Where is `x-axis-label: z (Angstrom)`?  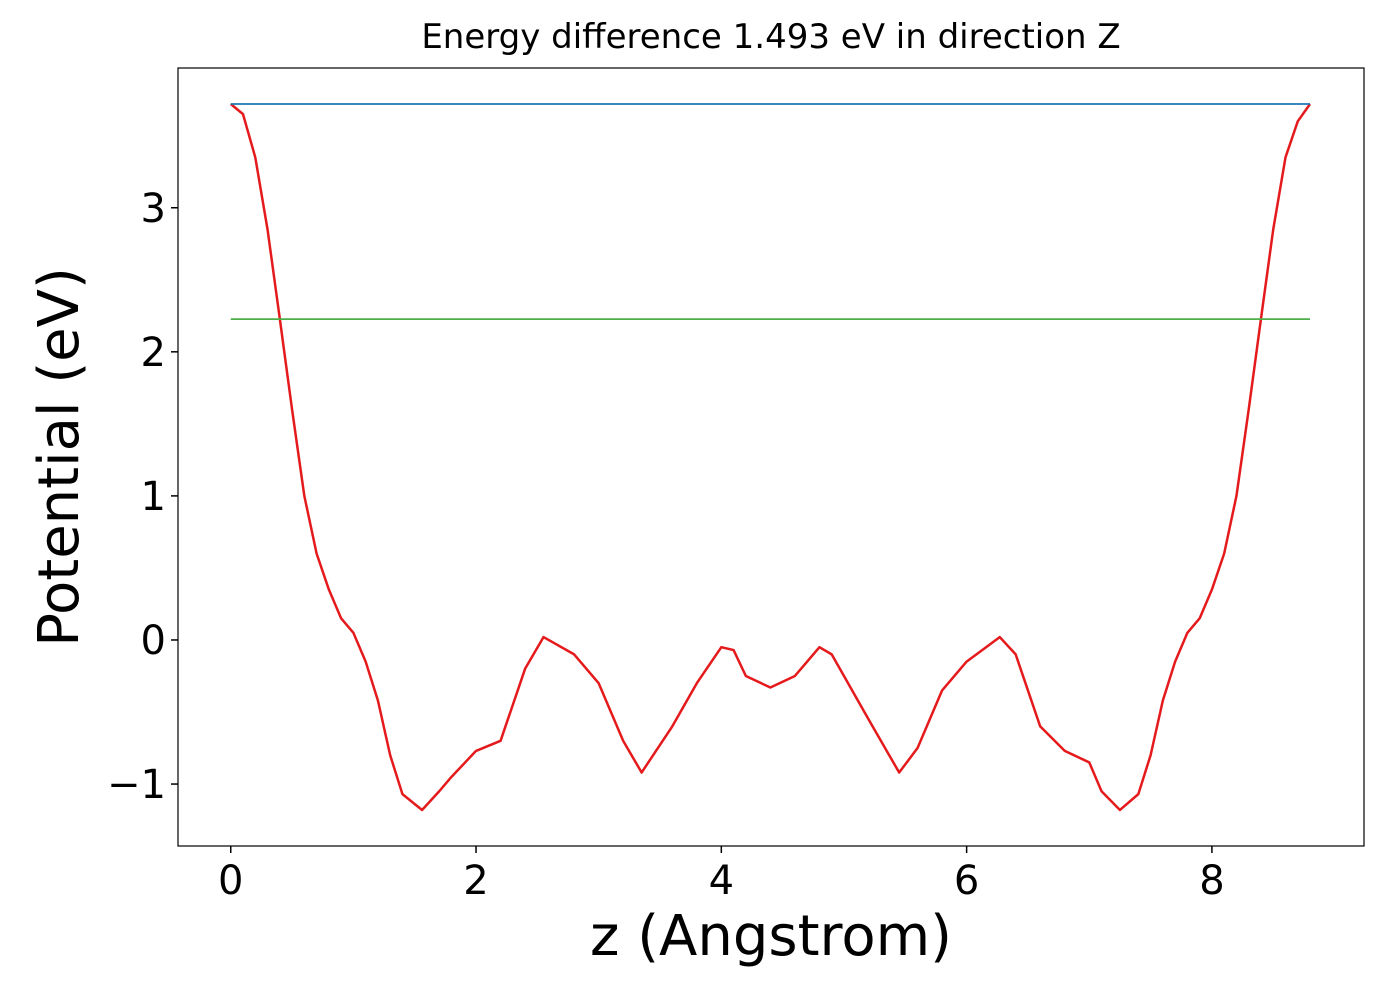
x-axis-label: z (Angstrom) is located at coordinates (771, 936).